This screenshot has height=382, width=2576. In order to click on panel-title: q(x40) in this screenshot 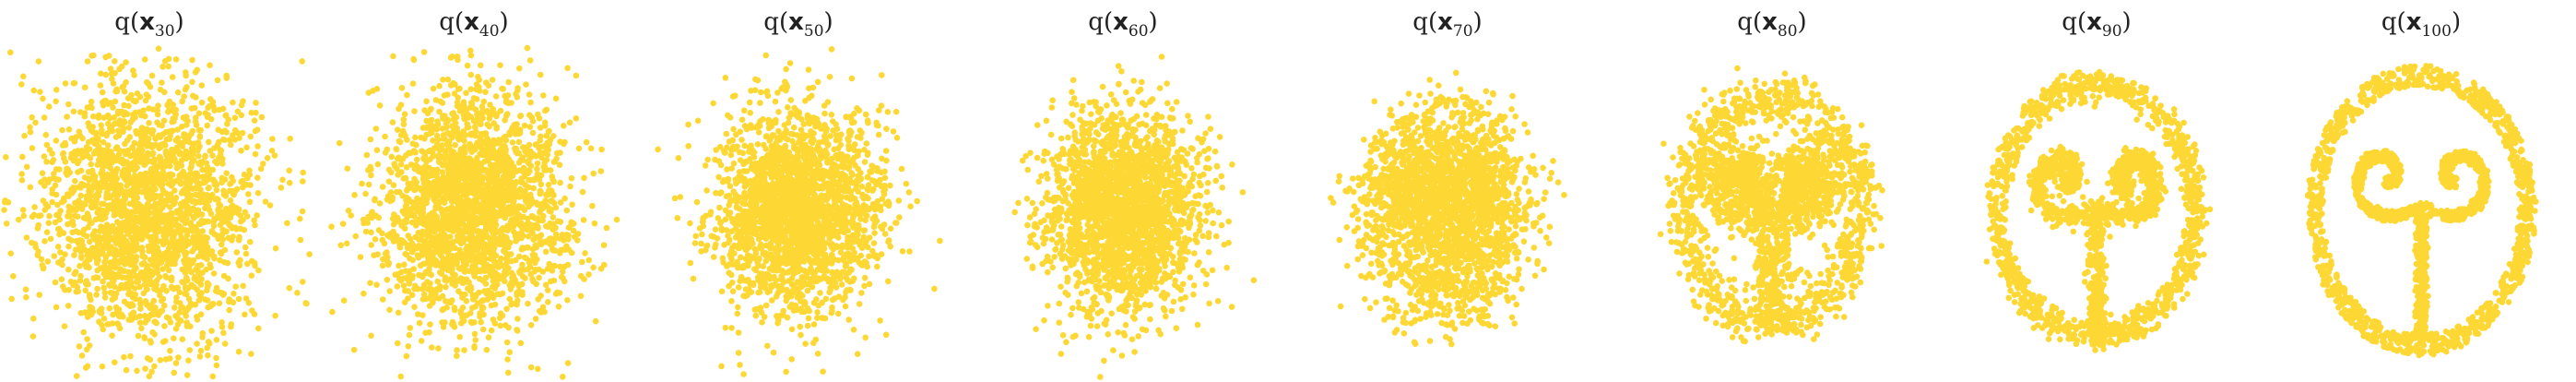, I will do `click(473, 25)`.